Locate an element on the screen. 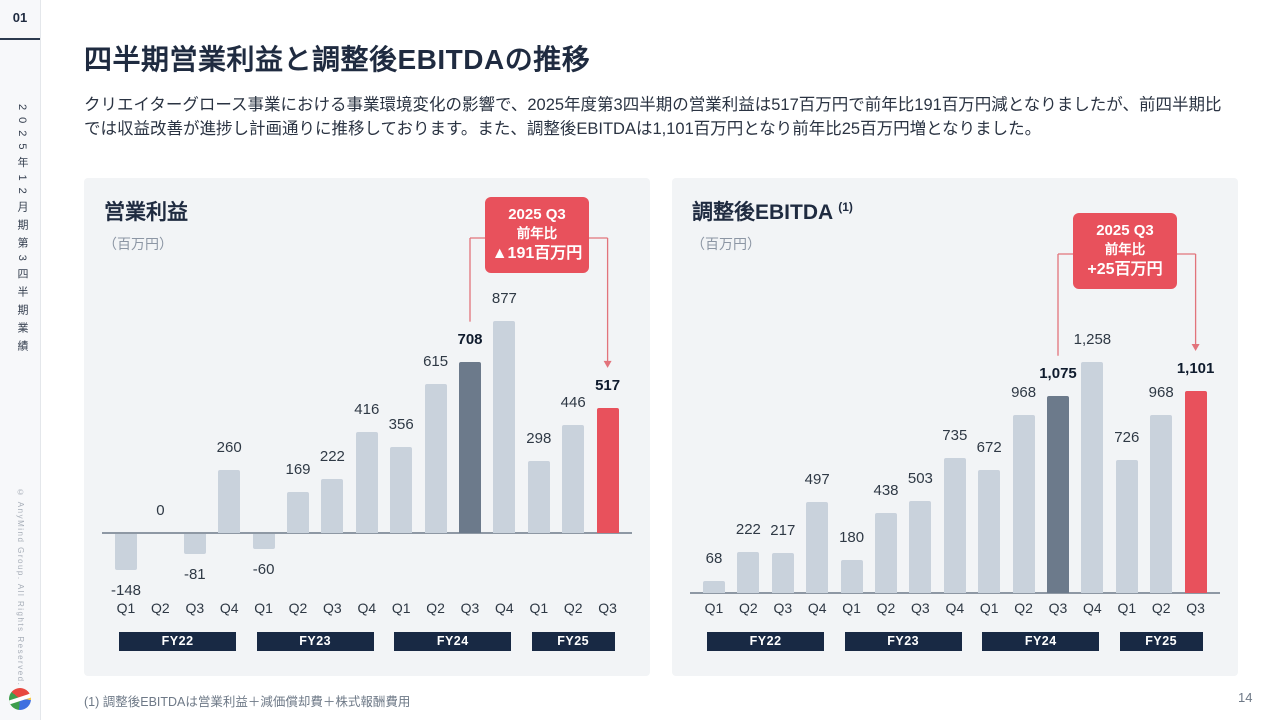 The width and height of the screenshot is (1280, 720). chart-unit-label: （百万円） is located at coordinates (726, 244).